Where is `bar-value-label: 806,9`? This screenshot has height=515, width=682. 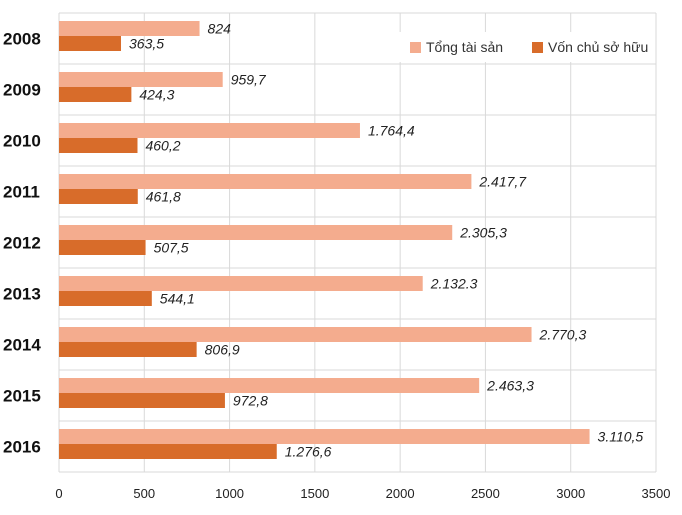 bar-value-label: 806,9 is located at coordinates (222, 350).